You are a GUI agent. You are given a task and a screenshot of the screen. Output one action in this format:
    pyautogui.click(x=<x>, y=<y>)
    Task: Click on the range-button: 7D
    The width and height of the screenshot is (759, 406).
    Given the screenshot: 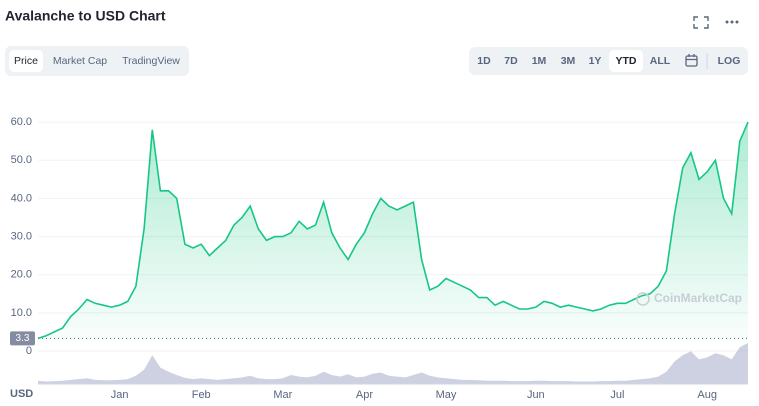 What is the action you would take?
    pyautogui.click(x=511, y=61)
    